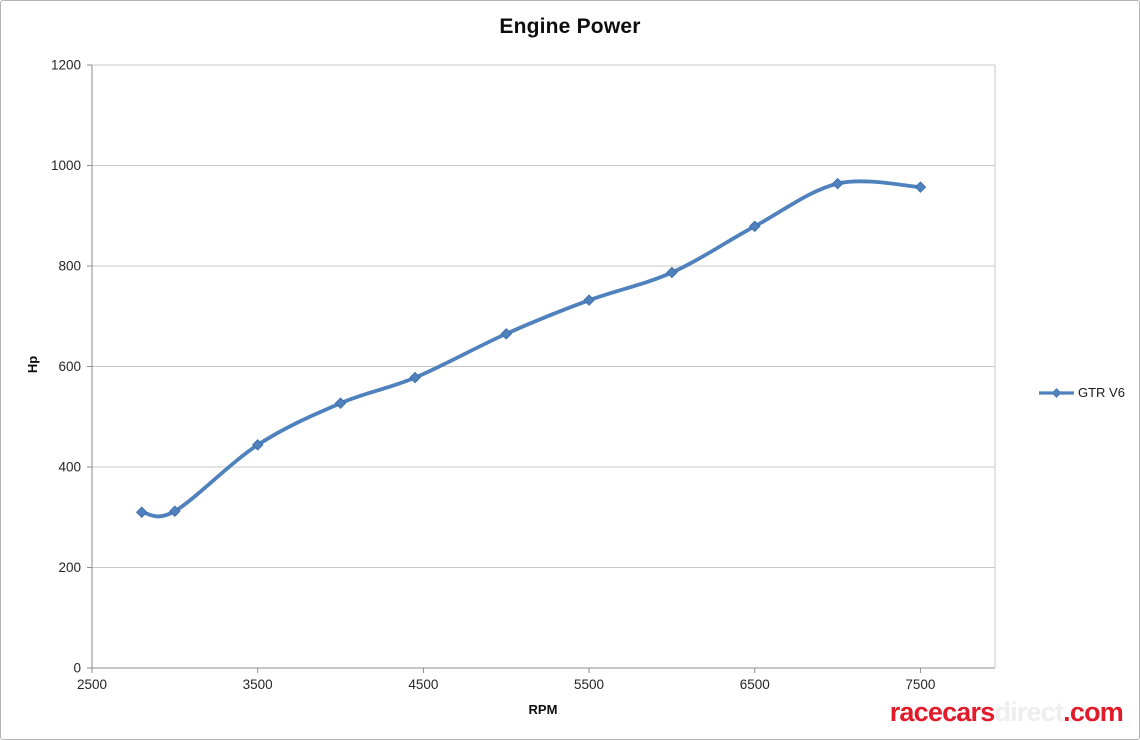 This screenshot has width=1140, height=740. Describe the element at coordinates (258, 684) in the screenshot. I see `x-tick-label-3500: 3500` at that location.